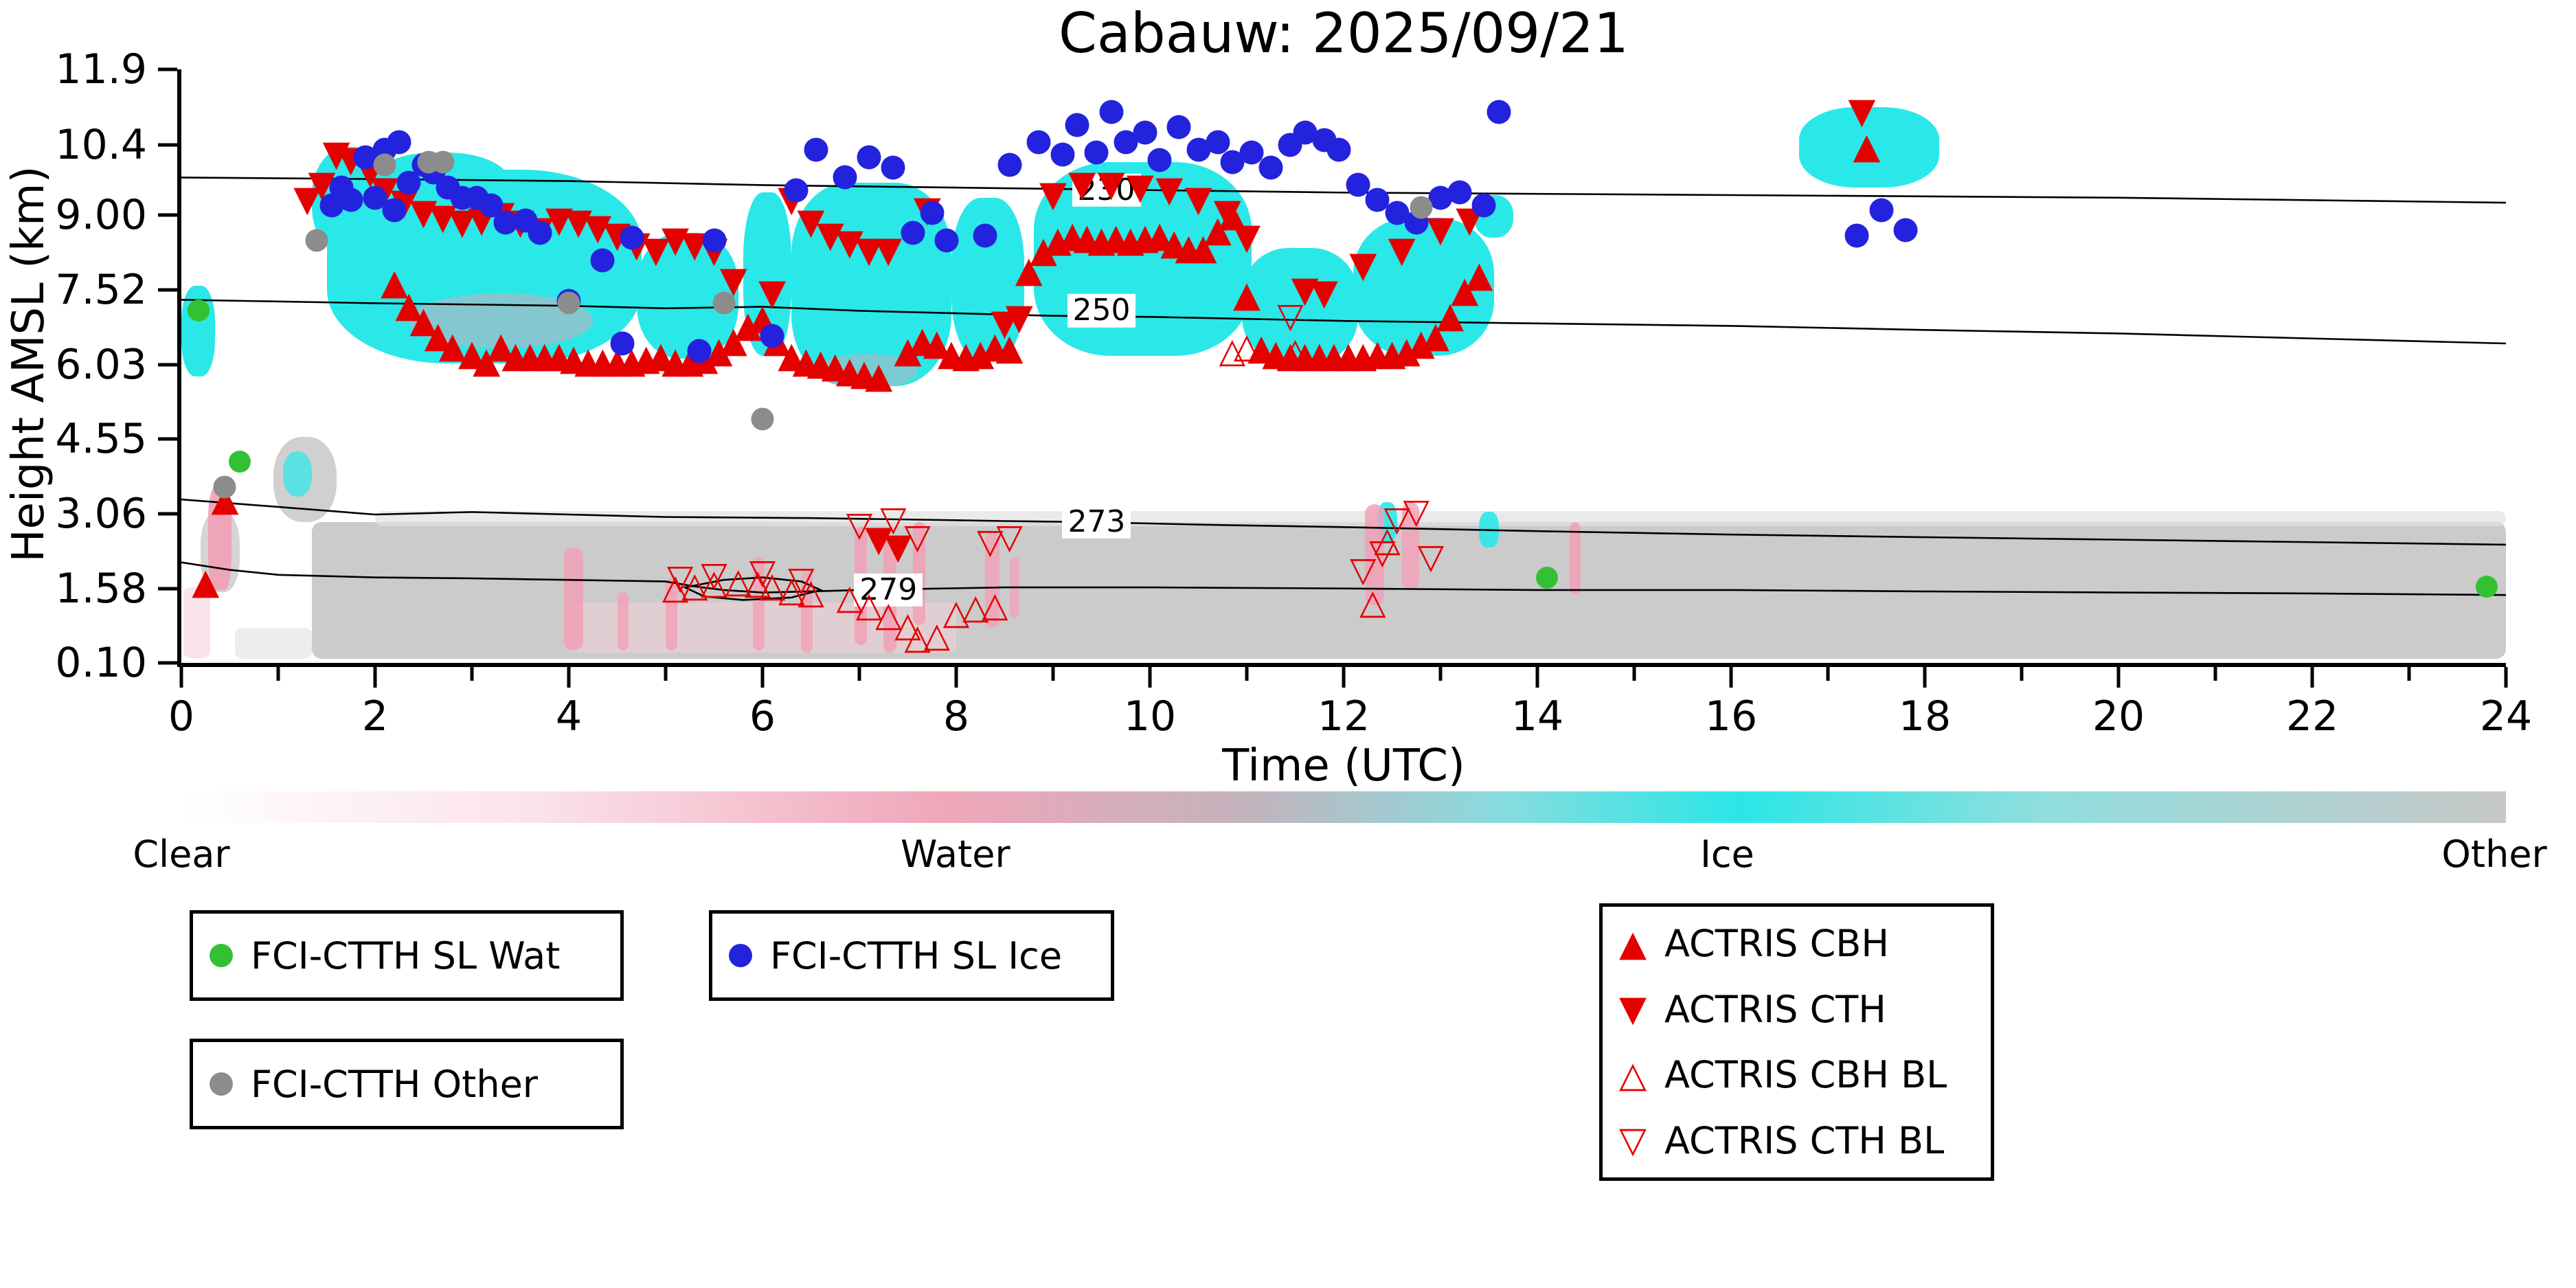 The width and height of the screenshot is (2576, 1288). I want to click on legend-item: ▼ ACTRIS CTH, so click(1796, 1010).